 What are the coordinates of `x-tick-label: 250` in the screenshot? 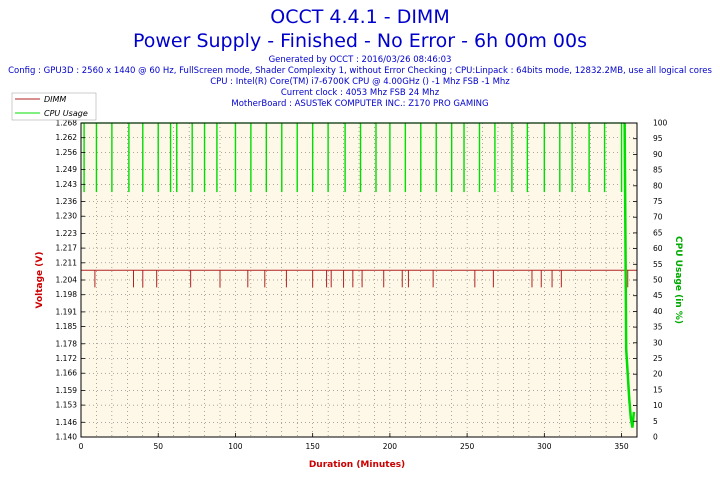 It's located at (467, 446).